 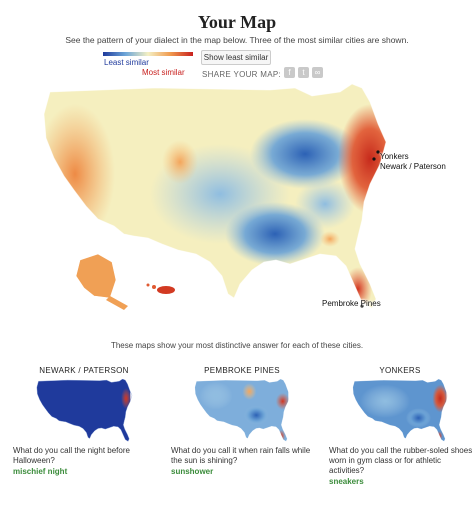 What do you see at coordinates (351, 303) in the screenshot?
I see `city-label-pembroke-pines: Pembroke Pines` at bounding box center [351, 303].